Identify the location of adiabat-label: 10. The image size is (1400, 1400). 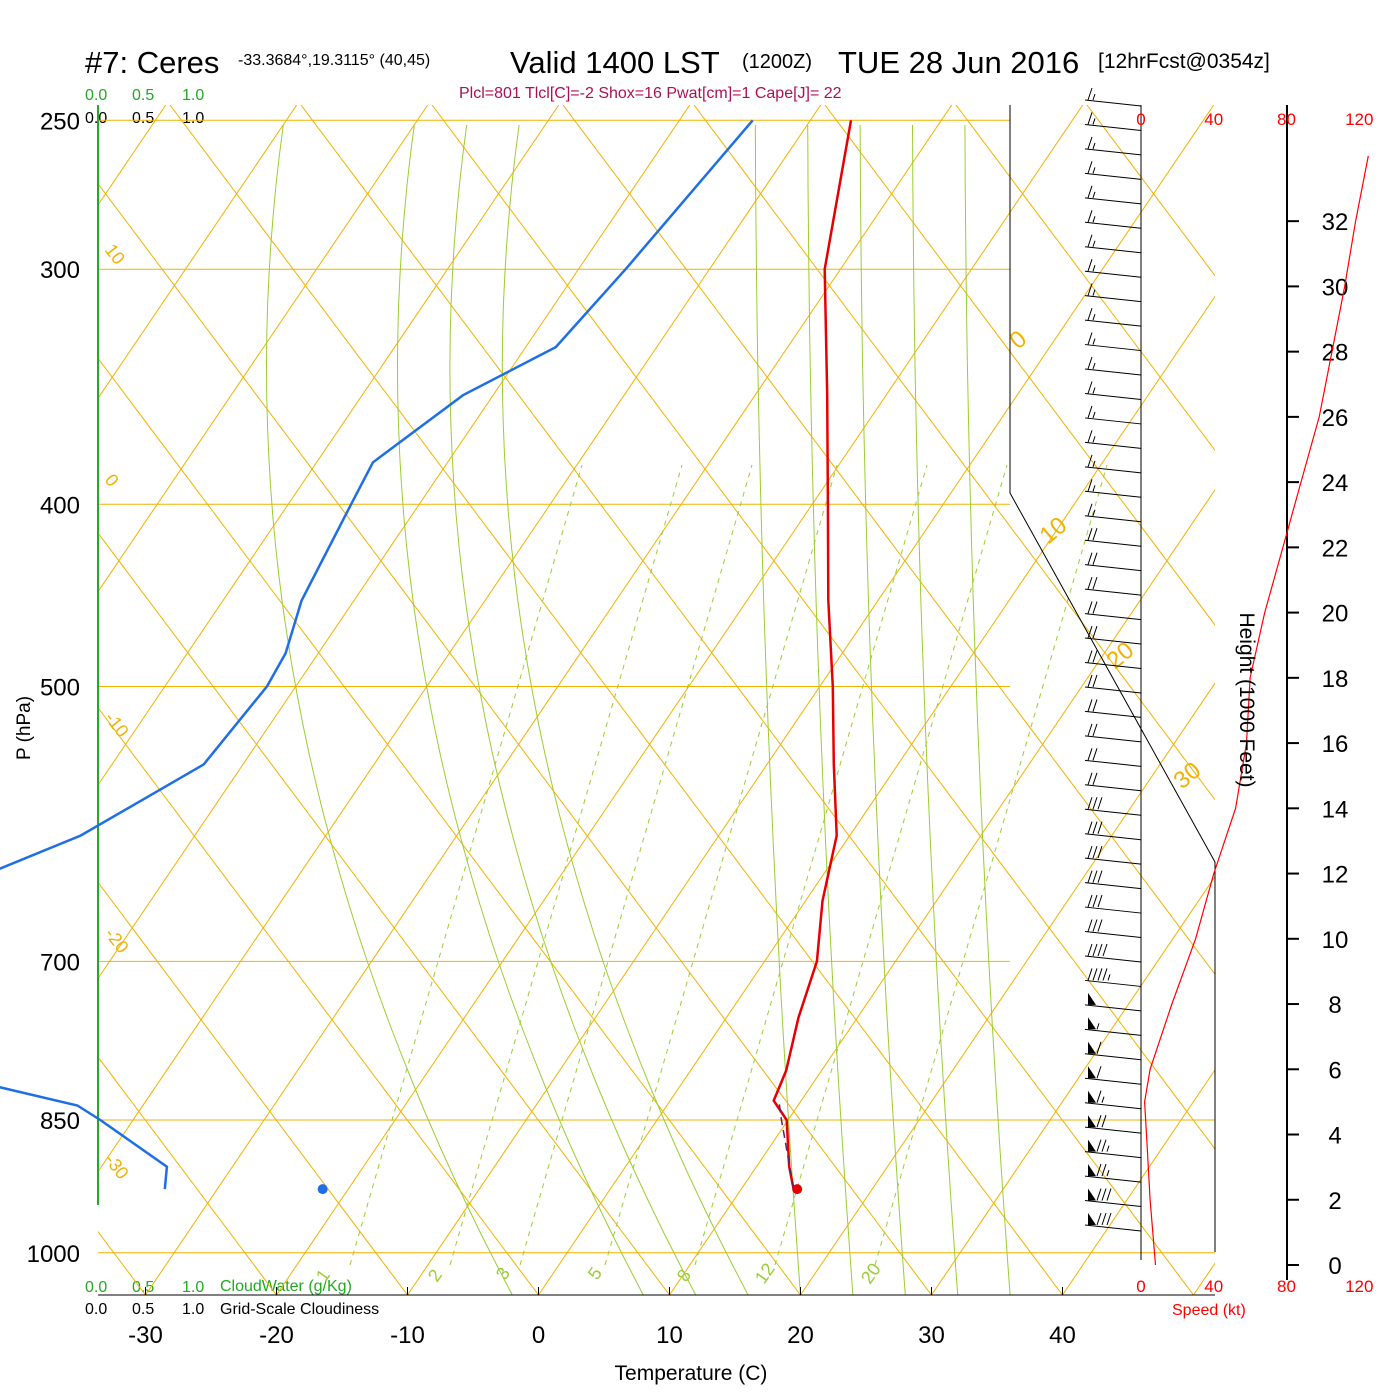
(1054, 531).